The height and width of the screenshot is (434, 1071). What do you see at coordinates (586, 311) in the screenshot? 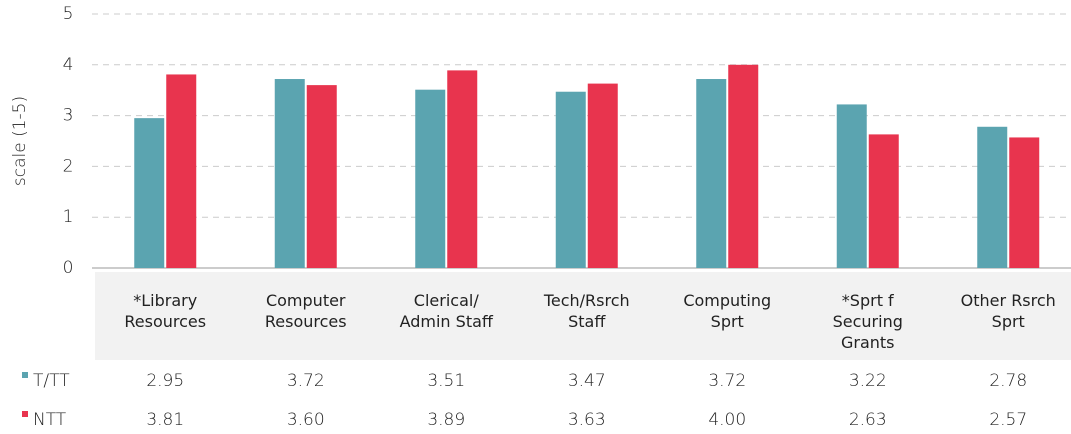
I see `x-tick-label: Tech/Rsrch Staff` at bounding box center [586, 311].